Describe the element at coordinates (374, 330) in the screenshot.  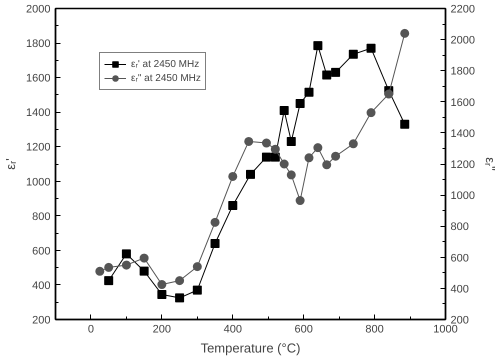
I see `x-tick-label: 800` at that location.